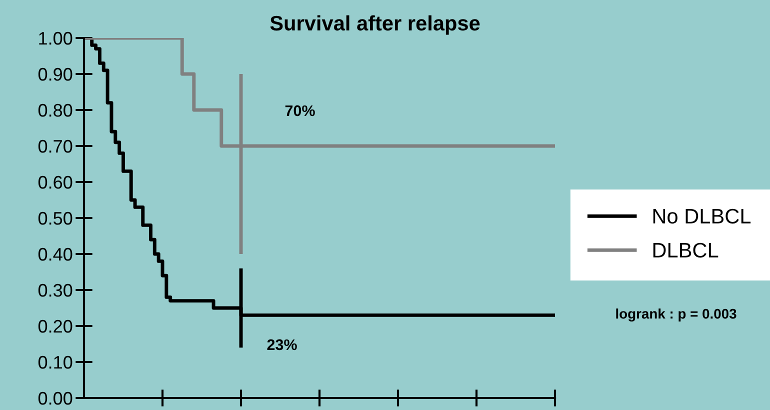 The width and height of the screenshot is (770, 410). What do you see at coordinates (55, 218) in the screenshot?
I see `y-tick-label: 0.50` at bounding box center [55, 218].